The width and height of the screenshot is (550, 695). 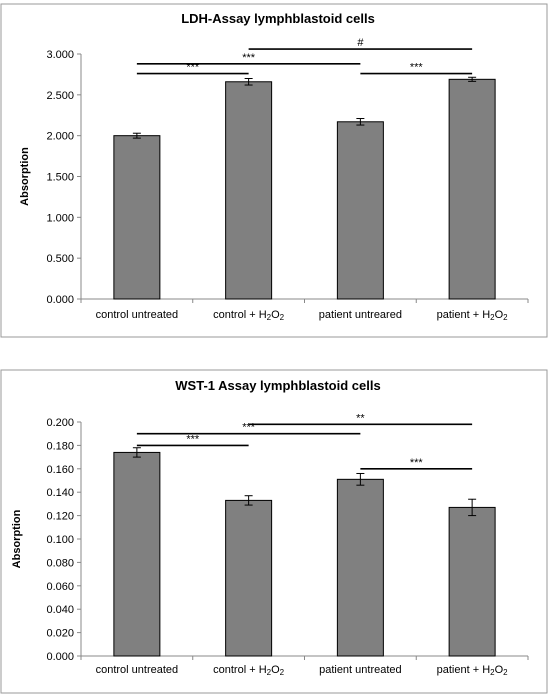 I want to click on x-tick-label: patient untreared, so click(x=360, y=315).